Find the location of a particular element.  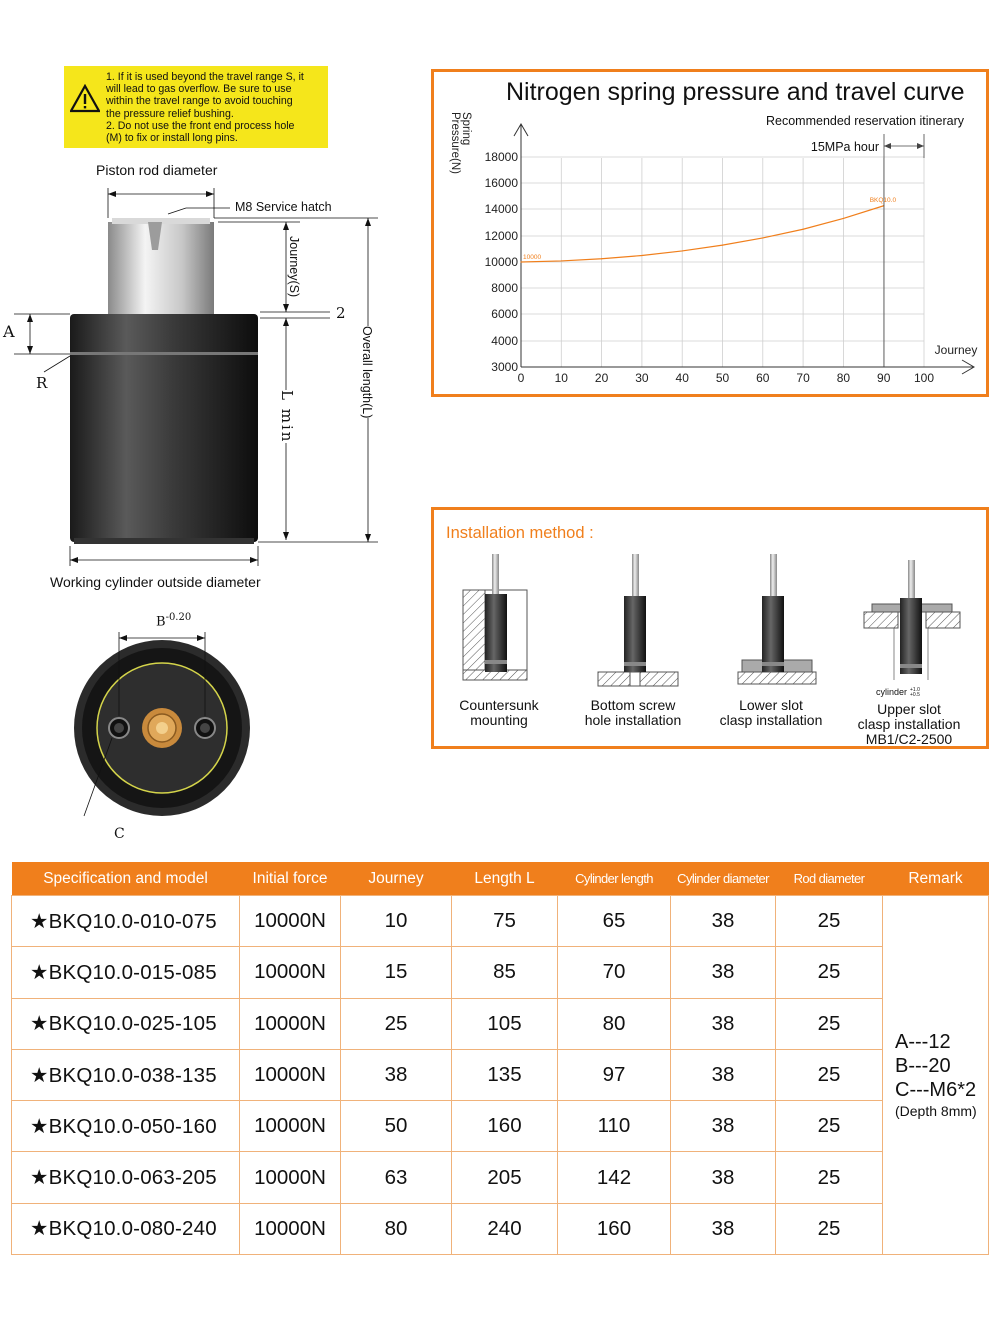

cell-journey: 25 is located at coordinates (396, 1023).